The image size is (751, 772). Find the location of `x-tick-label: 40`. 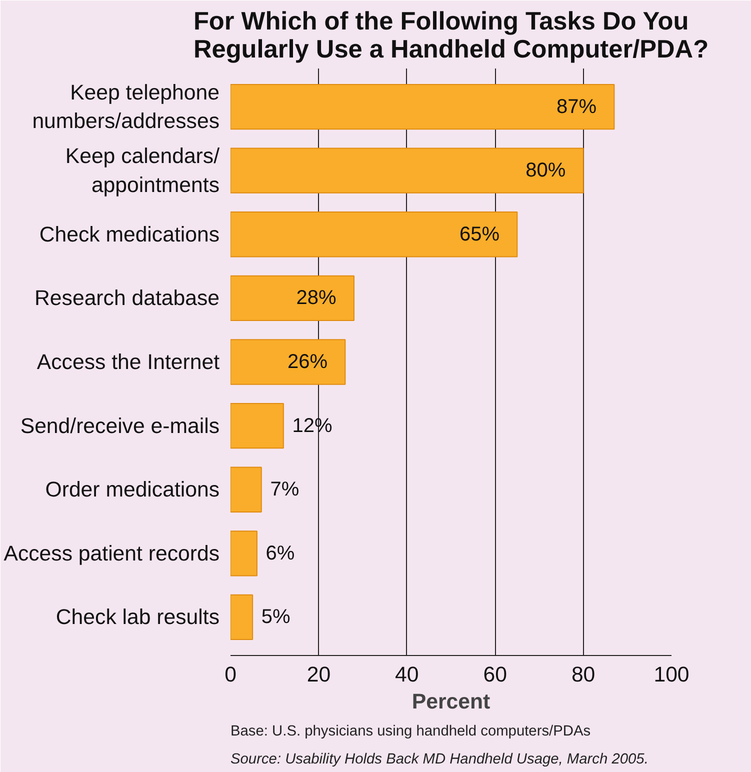

x-tick-label: 40 is located at coordinates (407, 674).